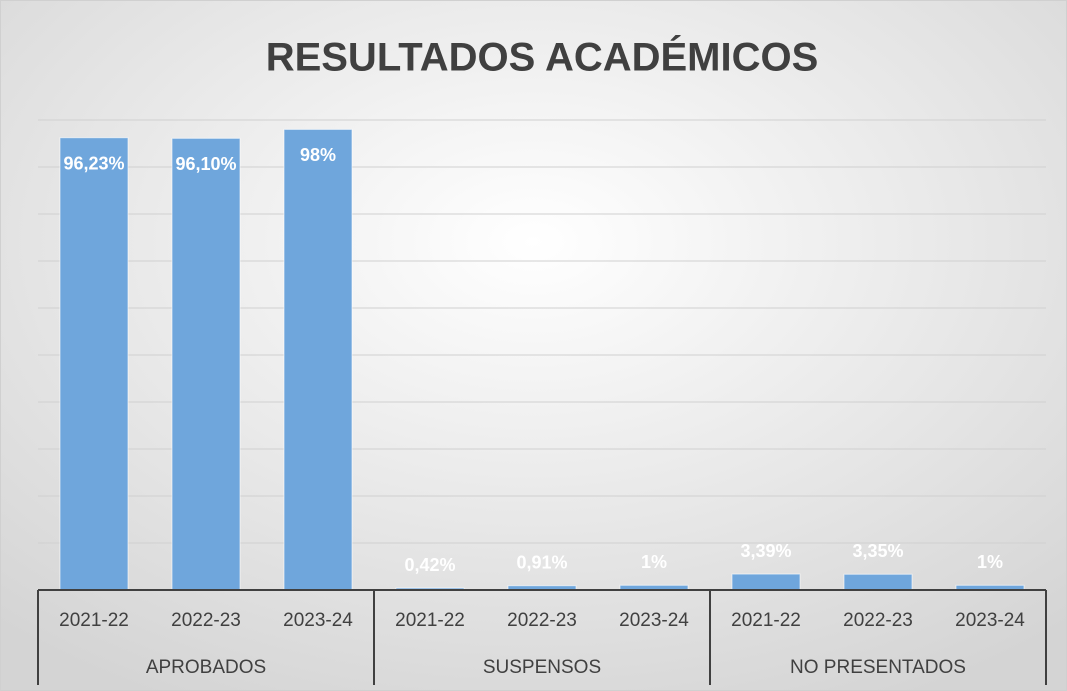  What do you see at coordinates (877, 551) in the screenshot?
I see `data-label: 3,35%` at bounding box center [877, 551].